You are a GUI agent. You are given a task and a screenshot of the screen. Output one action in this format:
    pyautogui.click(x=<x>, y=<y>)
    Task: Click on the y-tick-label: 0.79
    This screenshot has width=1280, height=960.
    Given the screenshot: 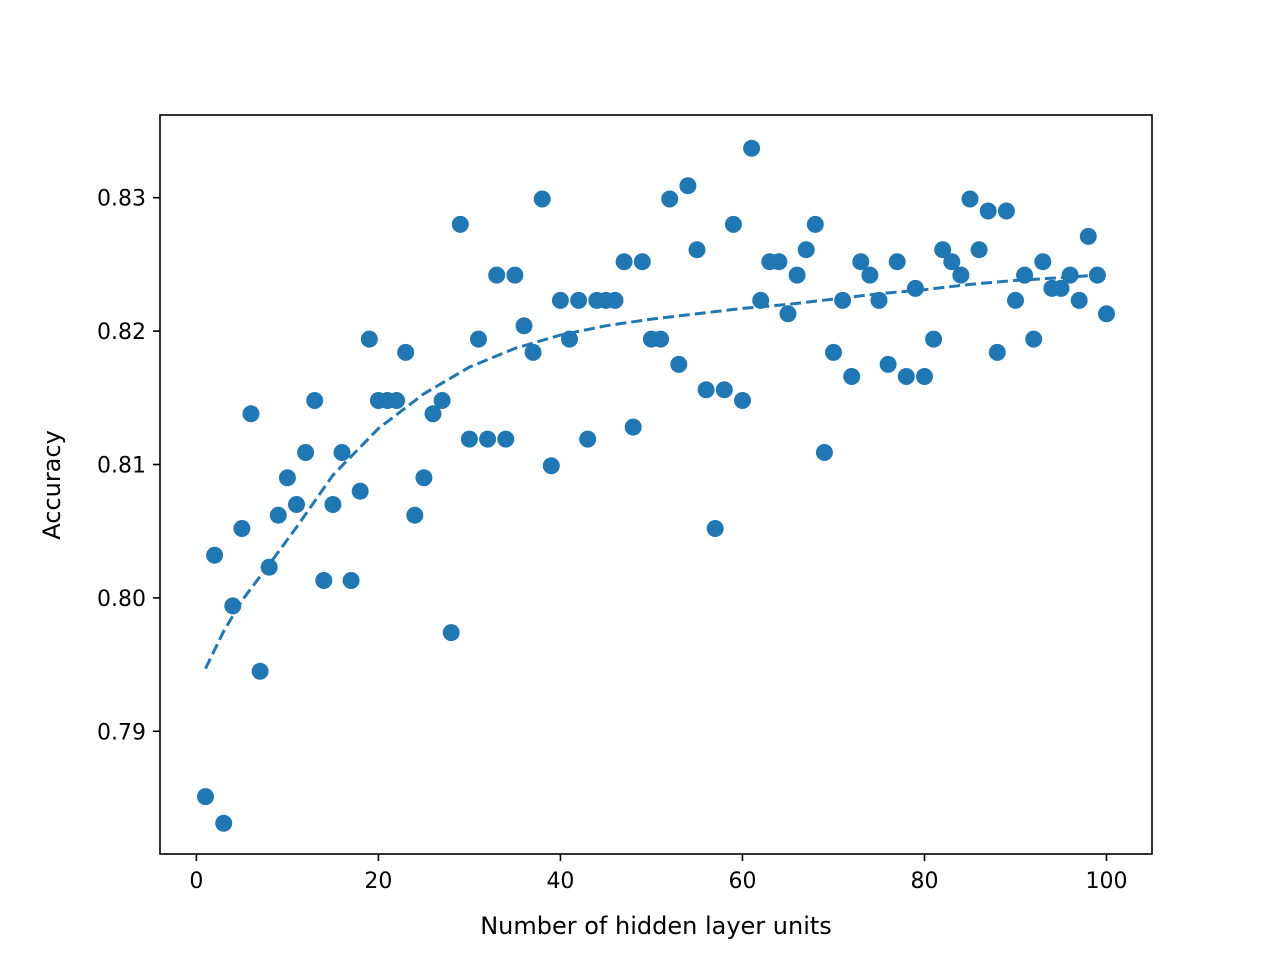 What is the action you would take?
    pyautogui.click(x=121, y=732)
    